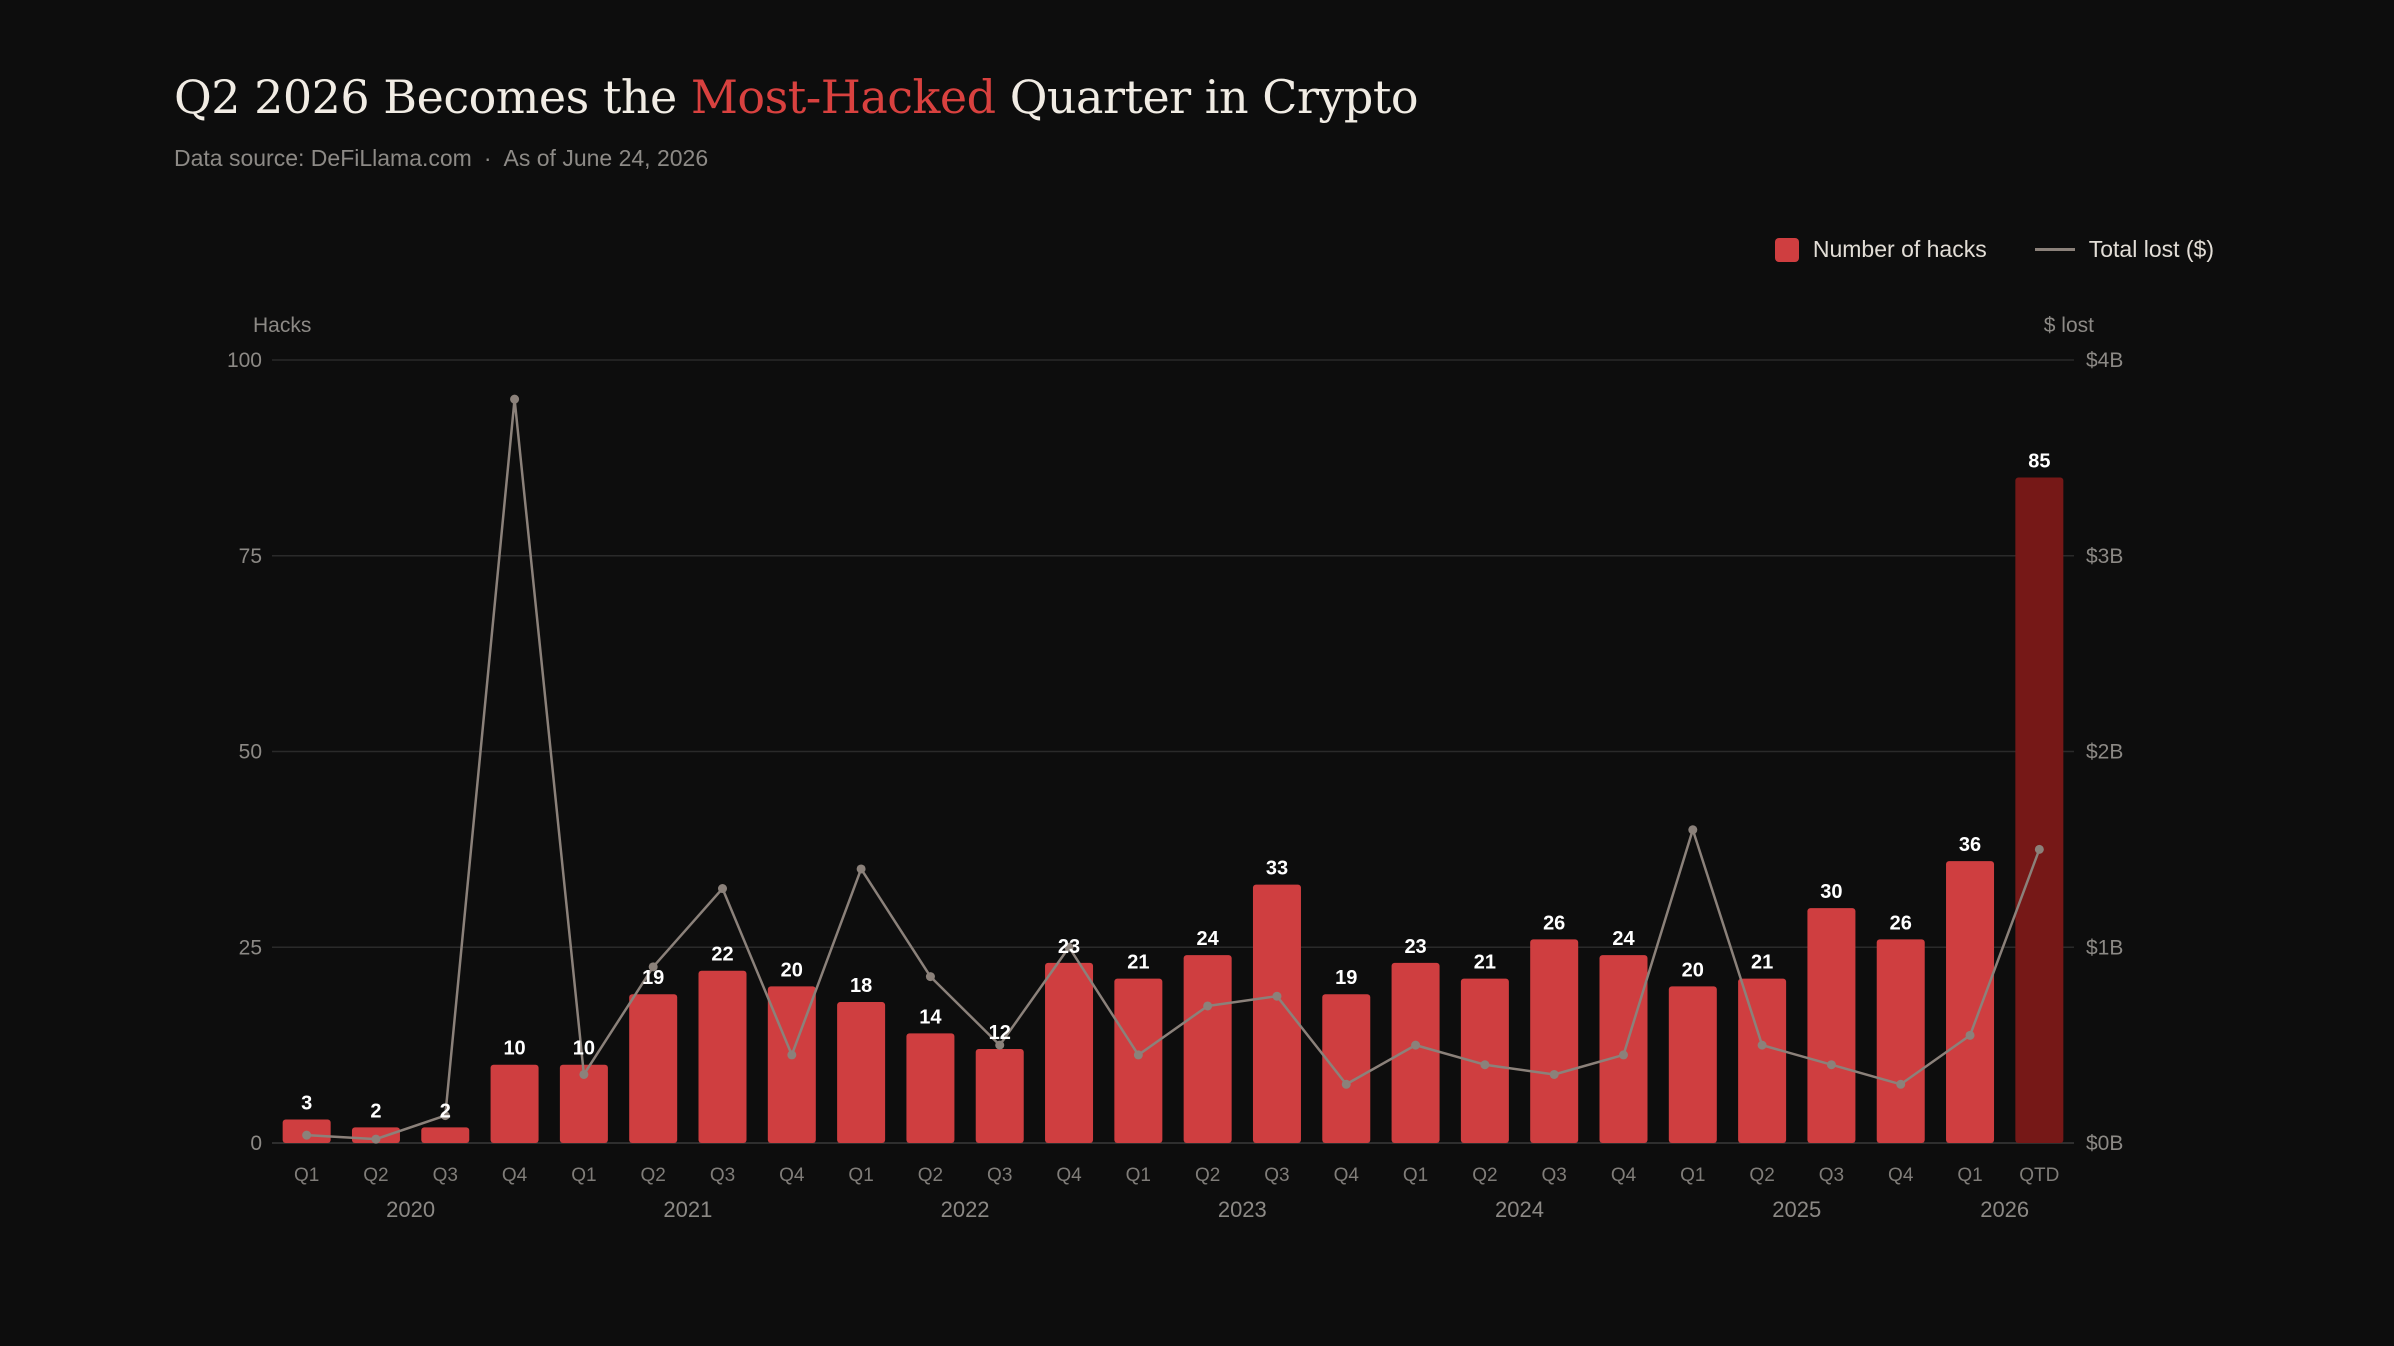 This screenshot has height=1346, width=2394. Describe the element at coordinates (1899, 249) in the screenshot. I see `legend-label-hacks: Number of hacks` at that location.